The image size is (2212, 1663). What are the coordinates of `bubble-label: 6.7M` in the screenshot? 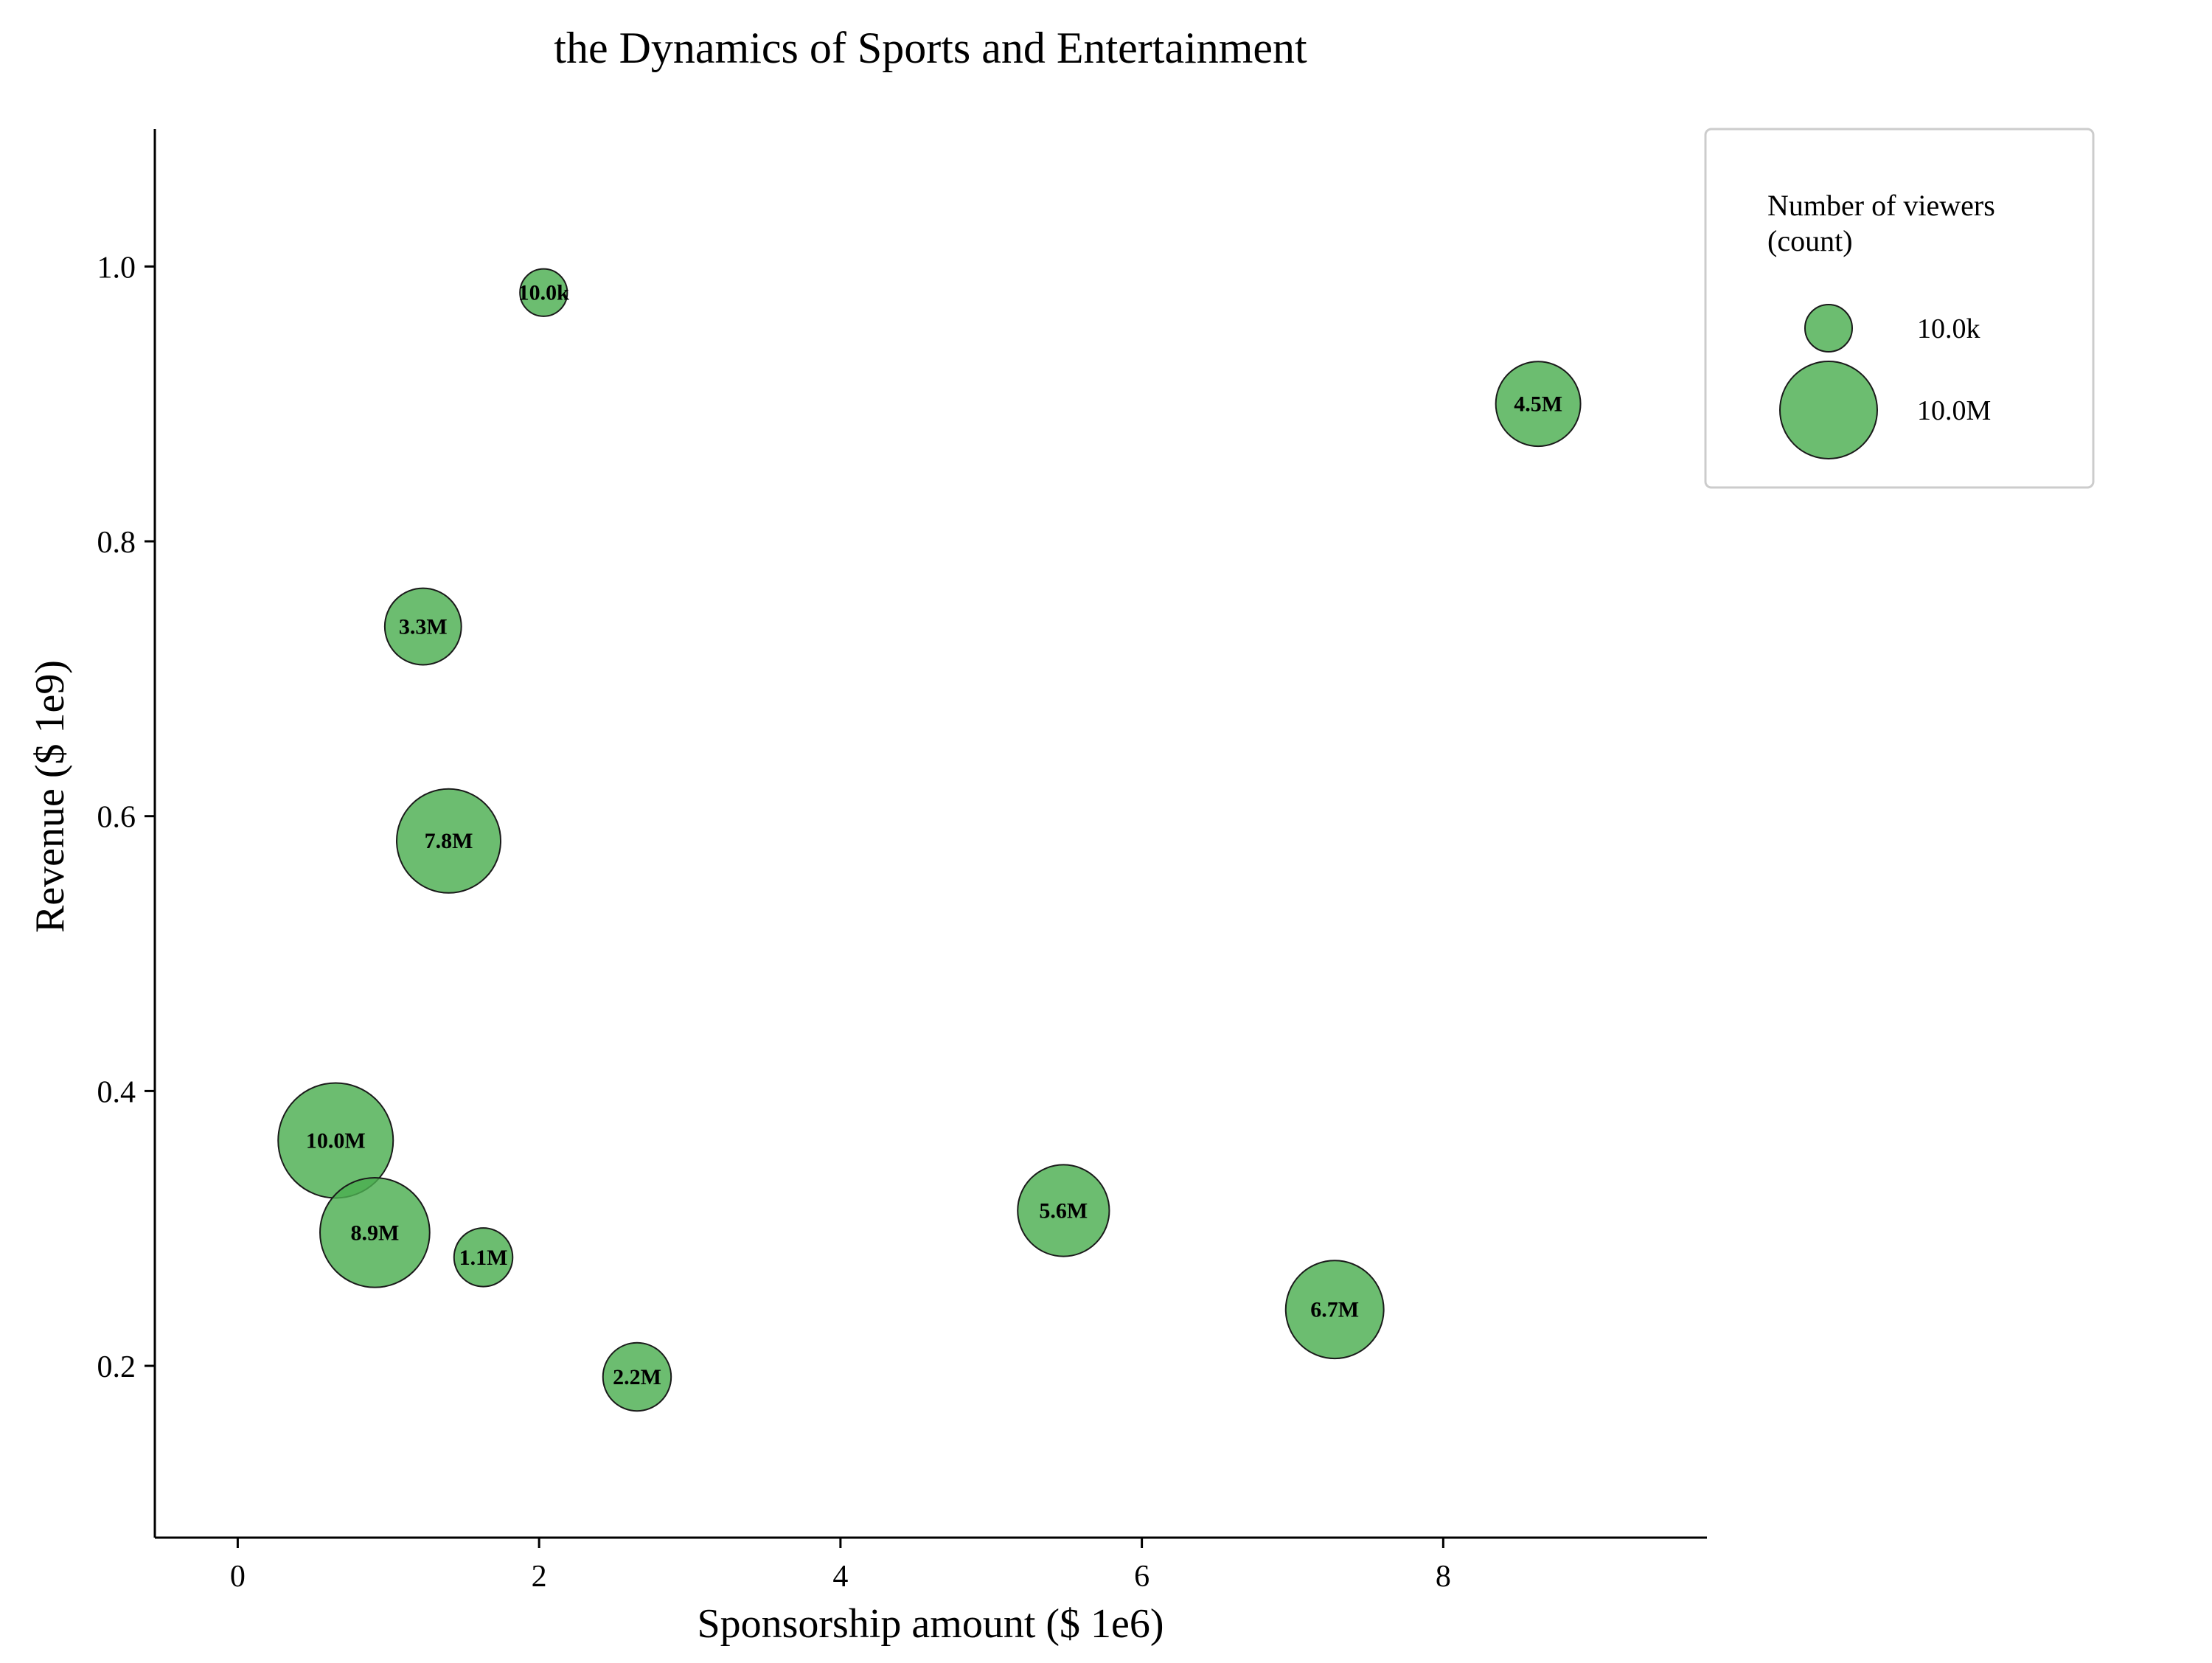 It's located at (1334, 1310).